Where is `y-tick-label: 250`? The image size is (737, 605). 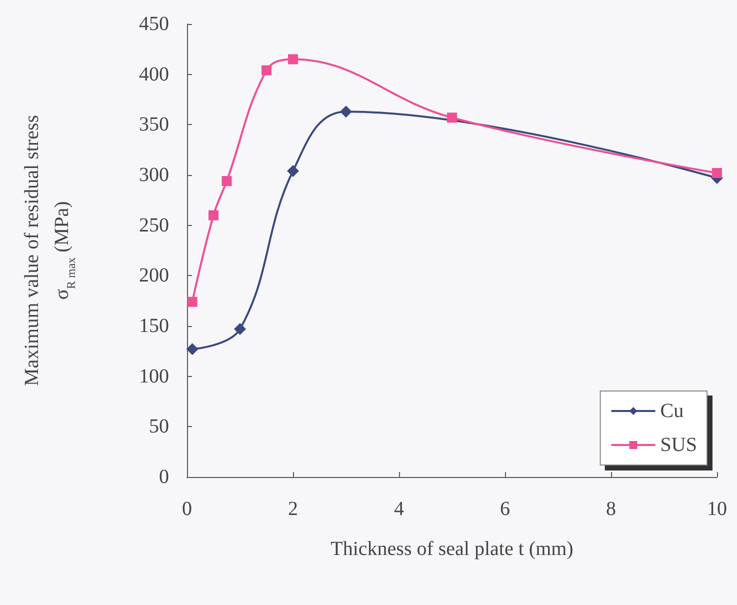 y-tick-label: 250 is located at coordinates (154, 225).